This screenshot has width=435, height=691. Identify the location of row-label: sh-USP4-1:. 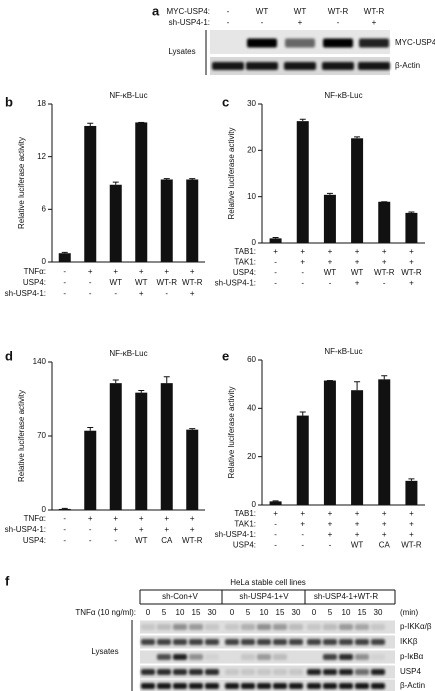
(189, 22).